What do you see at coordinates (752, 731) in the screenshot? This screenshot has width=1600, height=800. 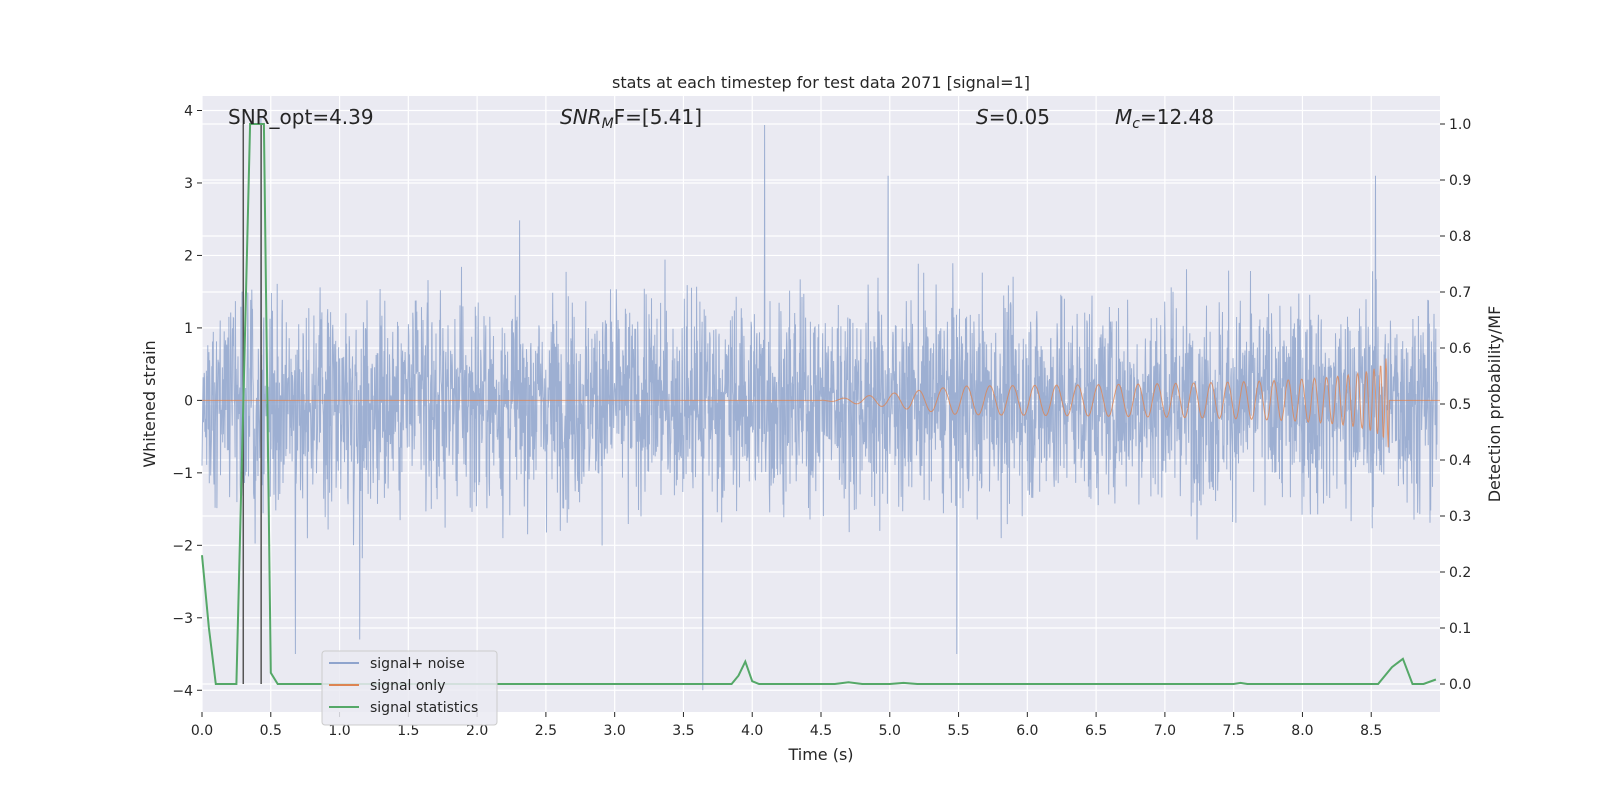 I see `x-tick-label: 4.0` at bounding box center [752, 731].